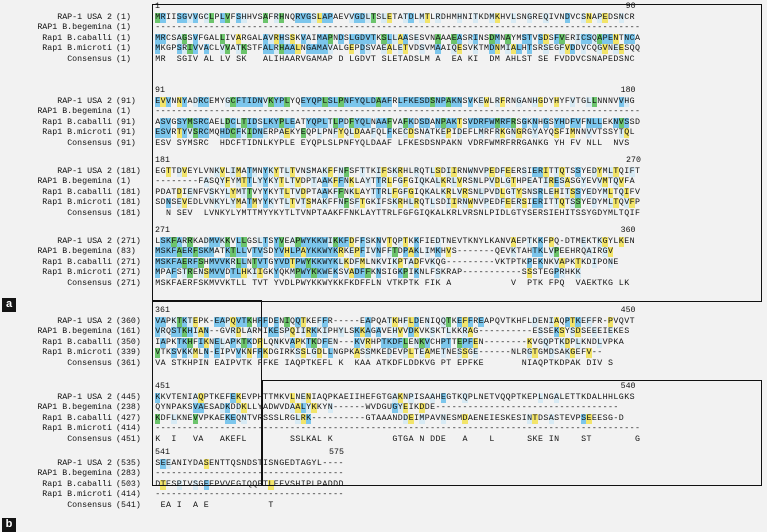 The height and width of the screenshot is (532, 767). I want to click on sequence-position: (181), so click(128, 192).